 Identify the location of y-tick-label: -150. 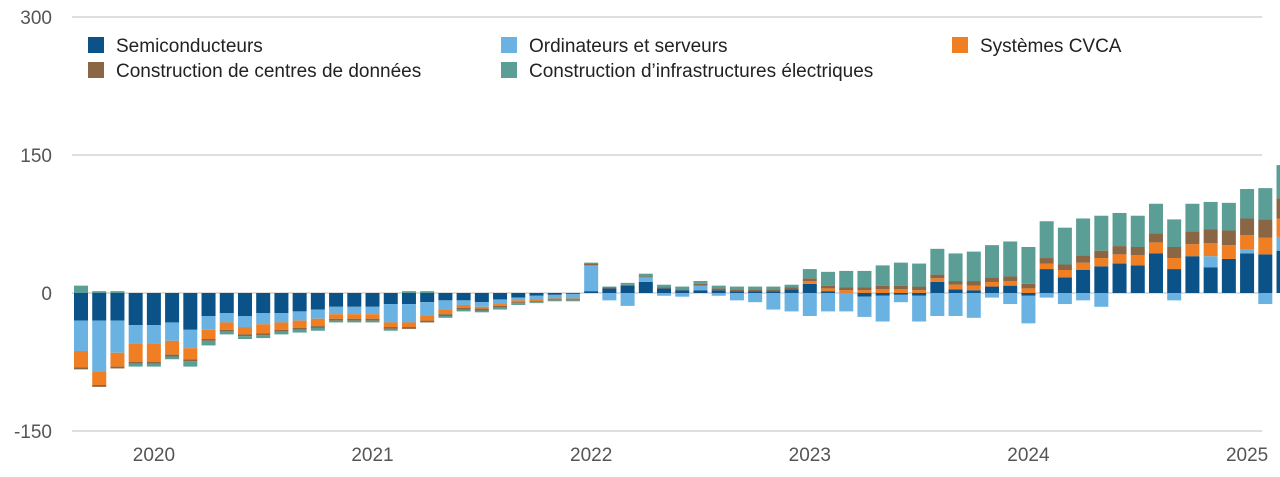
(33, 432).